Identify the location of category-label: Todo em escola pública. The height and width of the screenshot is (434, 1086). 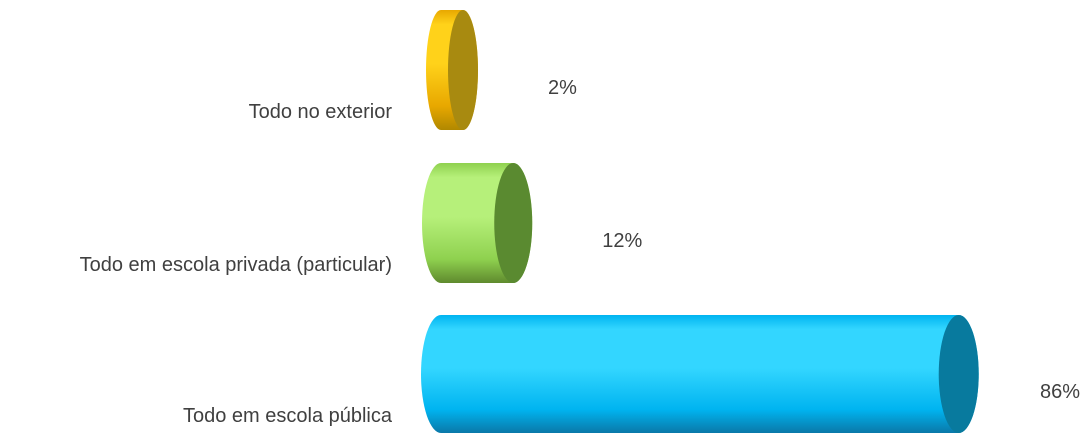
(288, 416).